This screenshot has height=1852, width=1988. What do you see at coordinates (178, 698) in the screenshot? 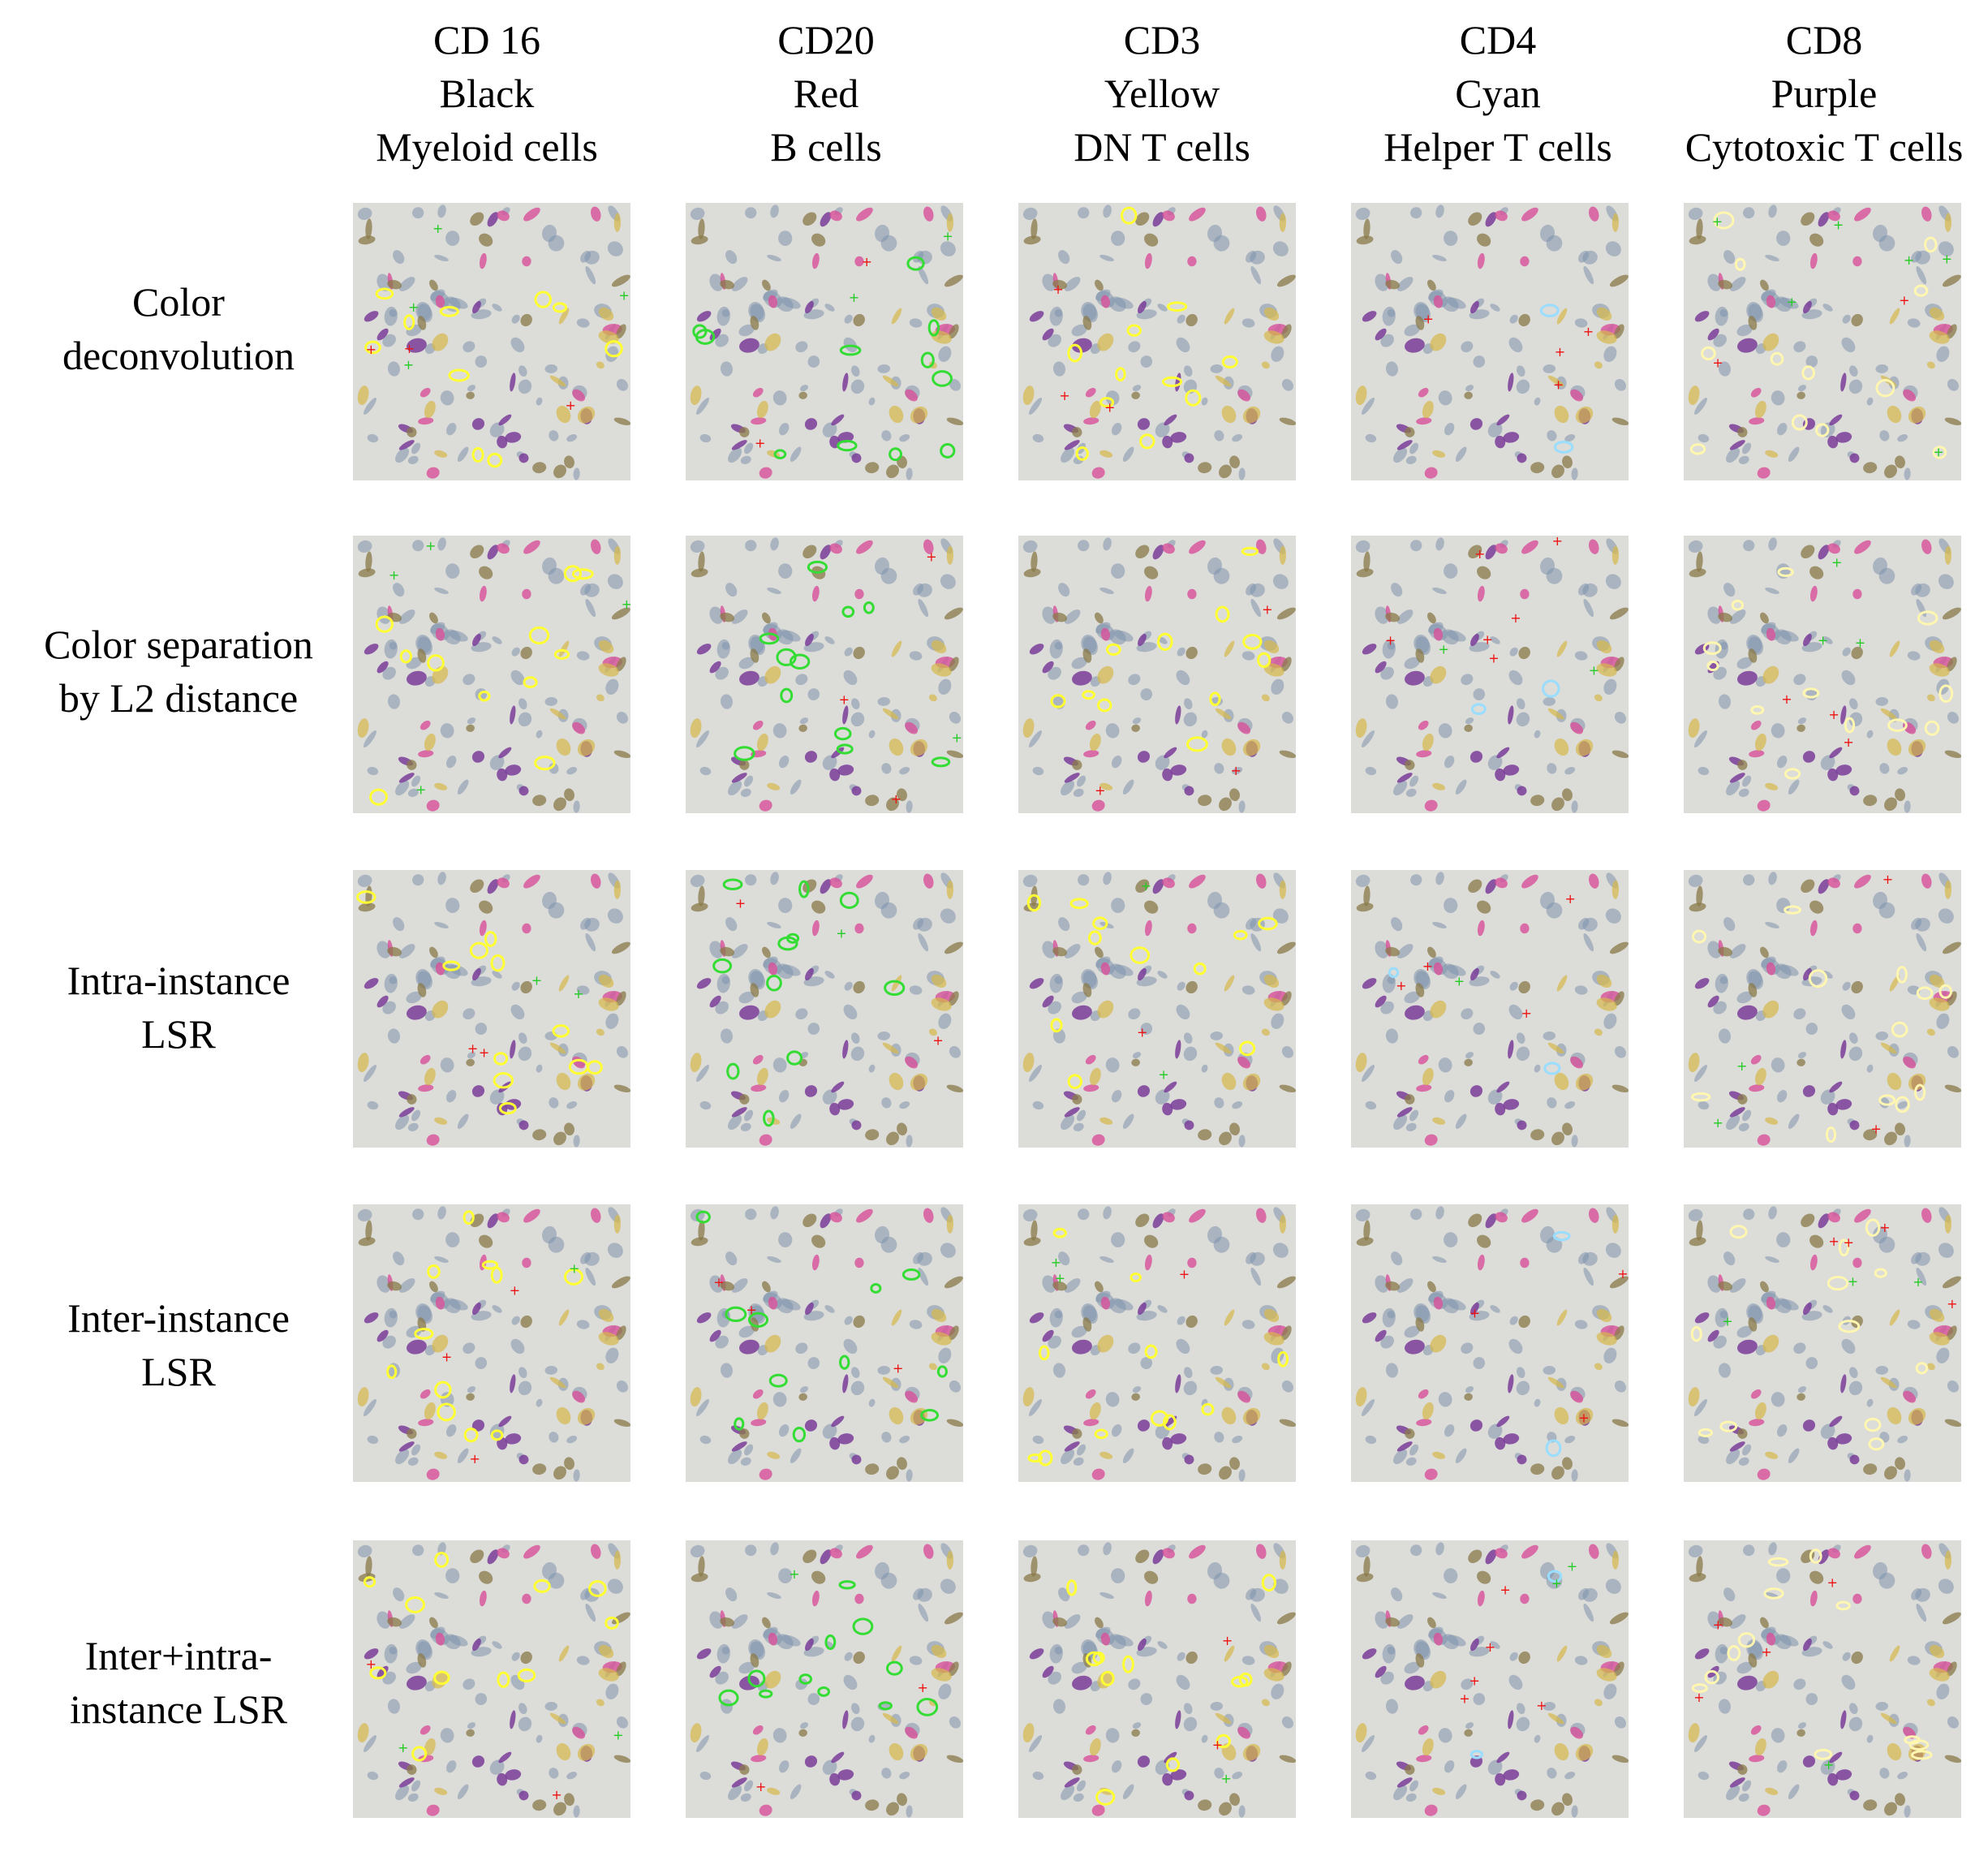
I see `row-label-line: by L2 distance` at bounding box center [178, 698].